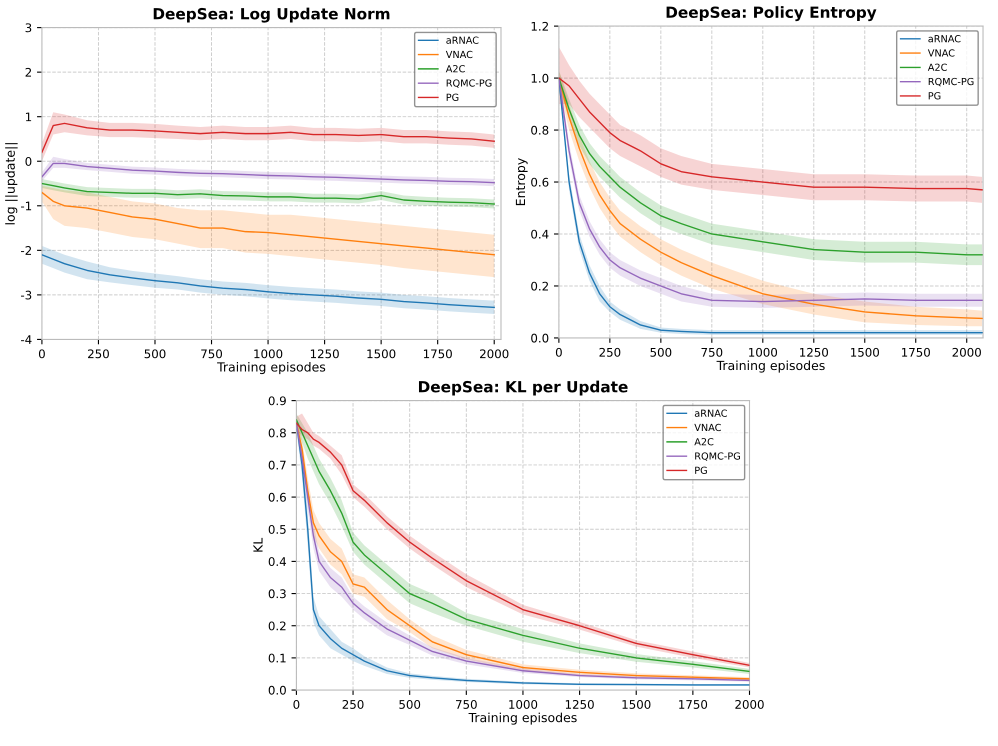 This screenshot has height=746, width=998. Describe the element at coordinates (26, 339) in the screenshot. I see `y-tick-label: -4` at that location.